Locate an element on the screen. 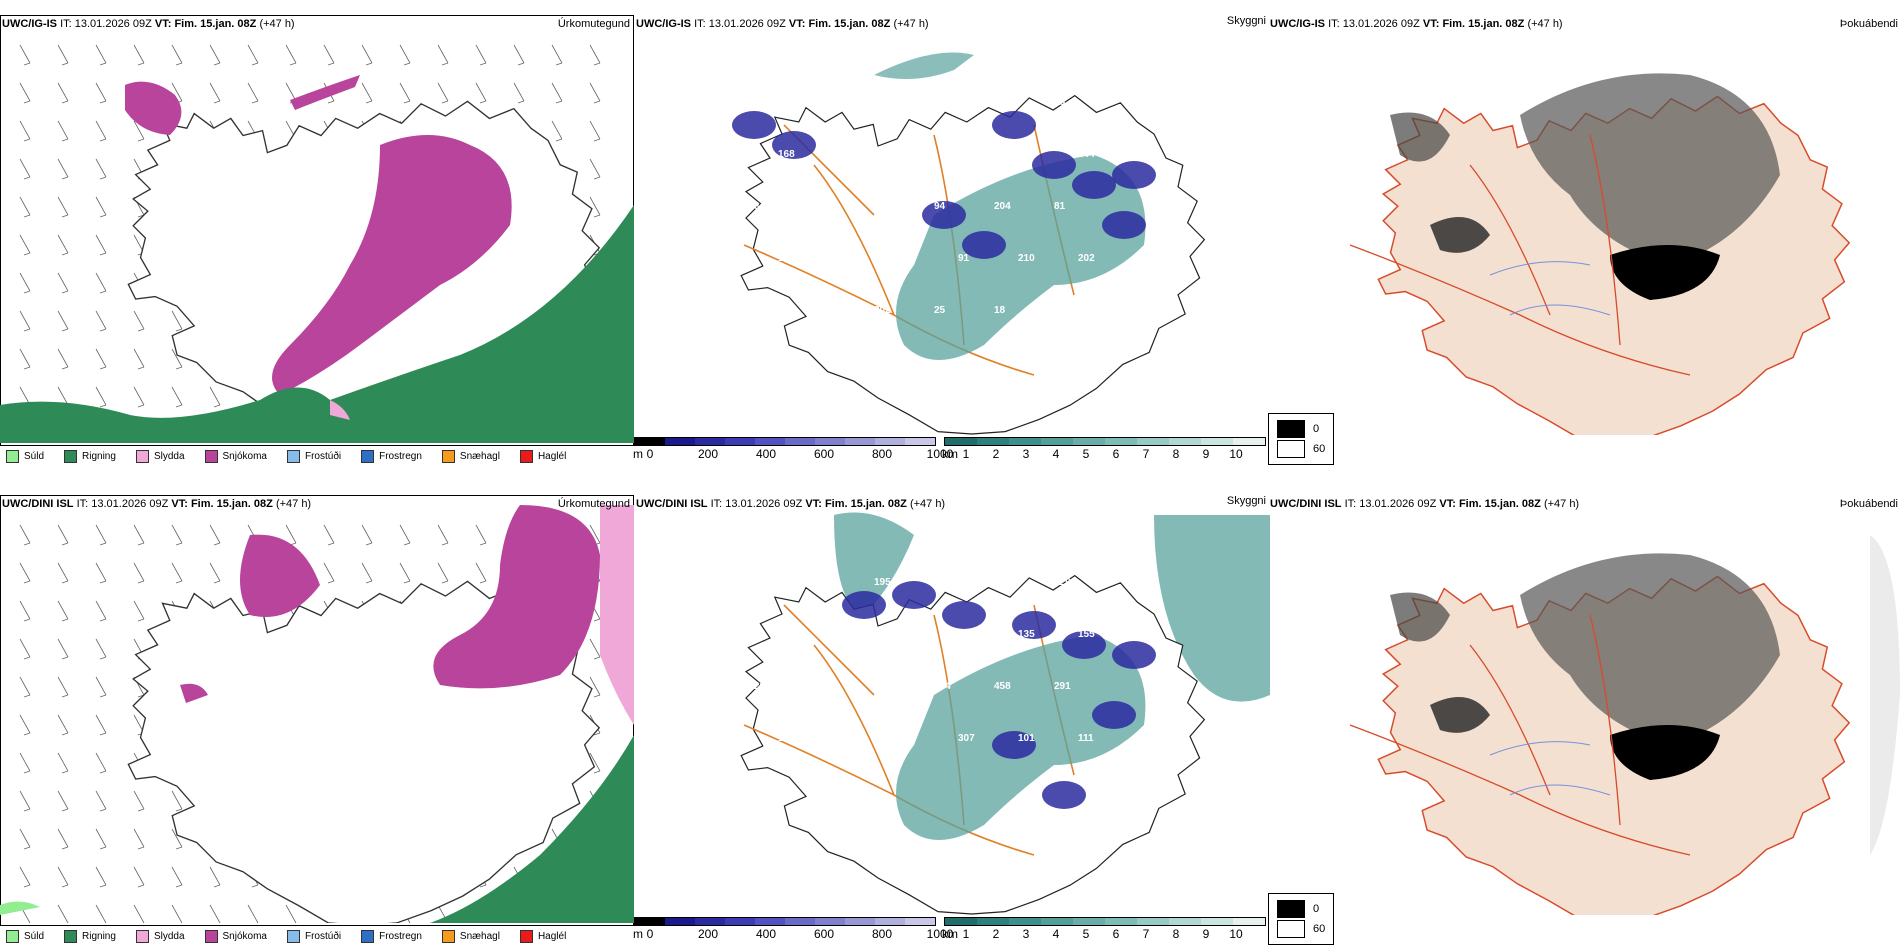 Image resolution: width=1900 pixels, height=950 pixels. cloudbase-value-label: 278 is located at coordinates (846, 154).